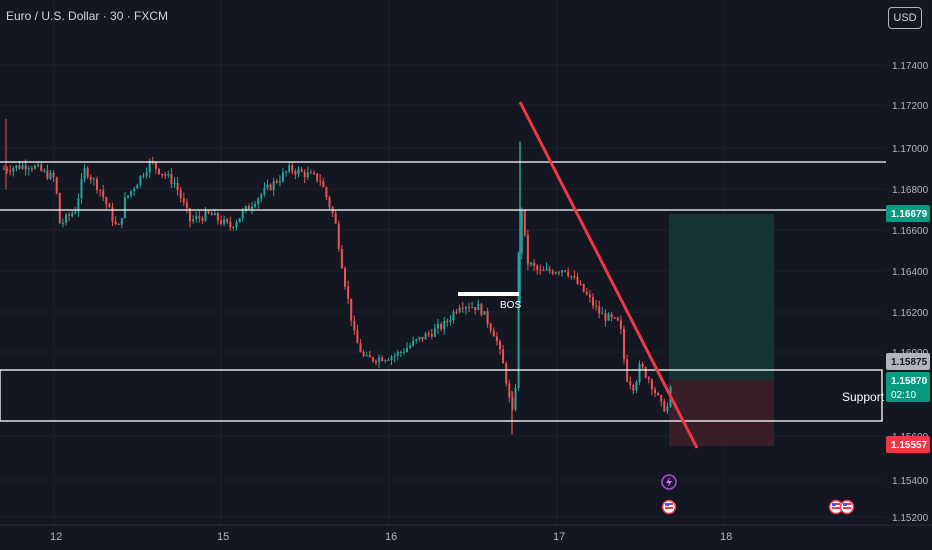  I want to click on price-tick-label: 1.17400, so click(910, 66).